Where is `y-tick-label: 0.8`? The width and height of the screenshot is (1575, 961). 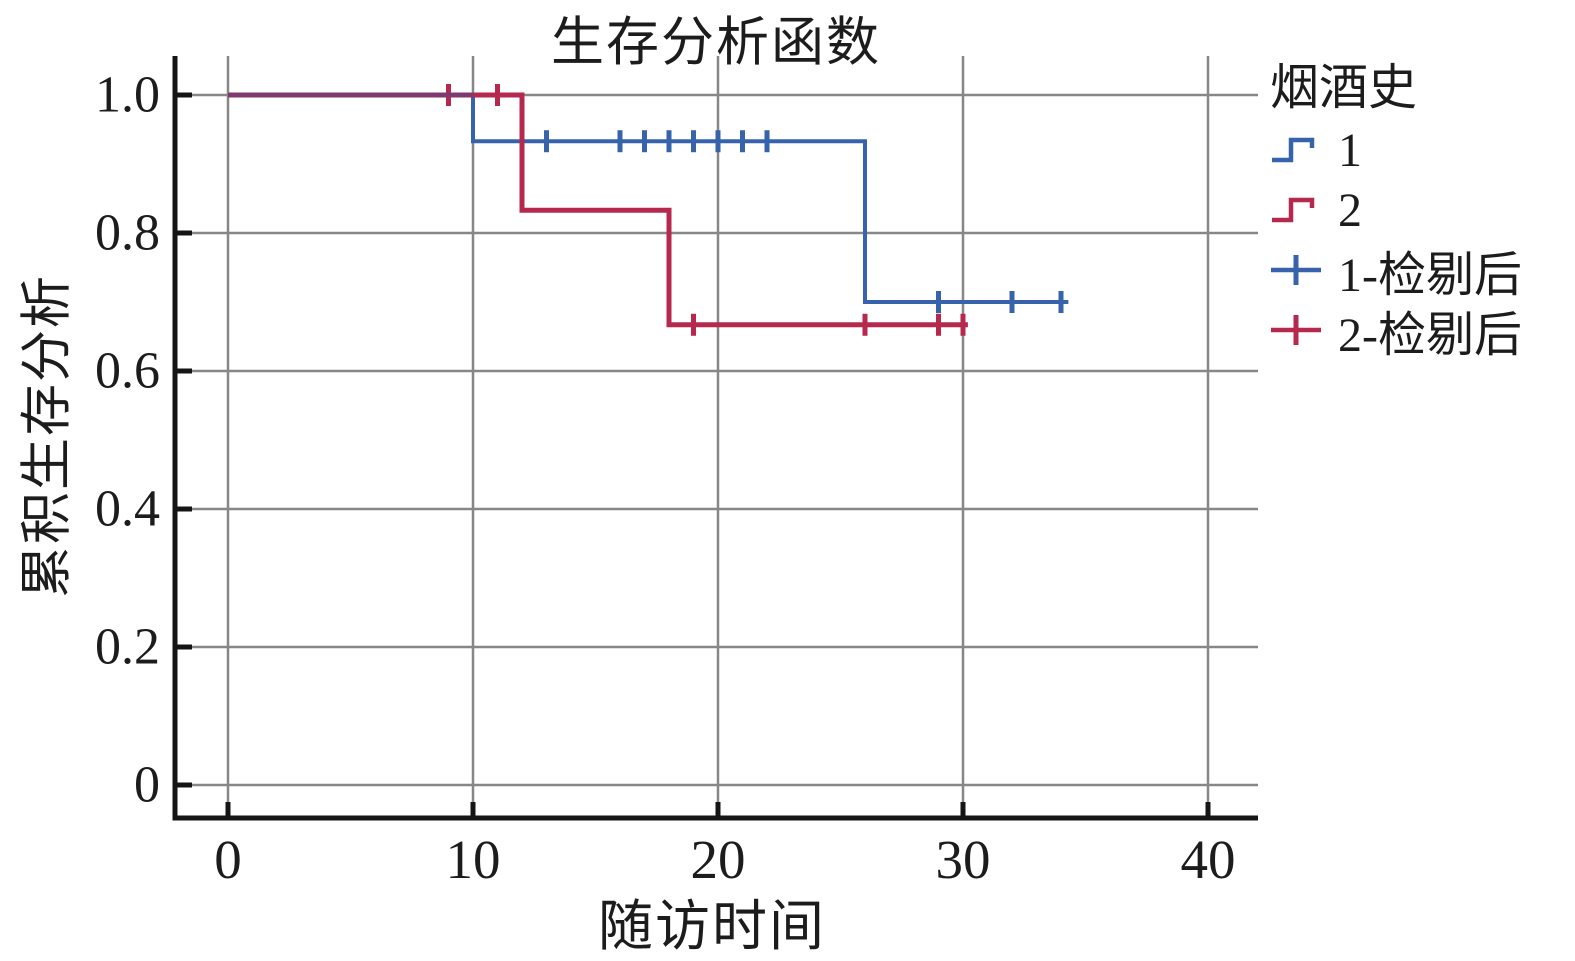 y-tick-label: 0.8 is located at coordinates (127, 233).